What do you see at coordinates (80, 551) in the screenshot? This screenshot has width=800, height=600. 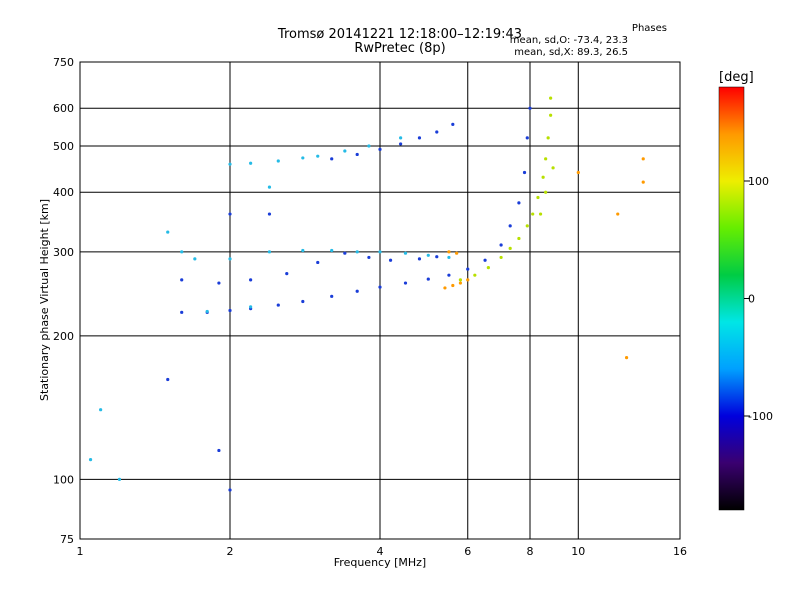 I see `x-tick-label: 1` at bounding box center [80, 551].